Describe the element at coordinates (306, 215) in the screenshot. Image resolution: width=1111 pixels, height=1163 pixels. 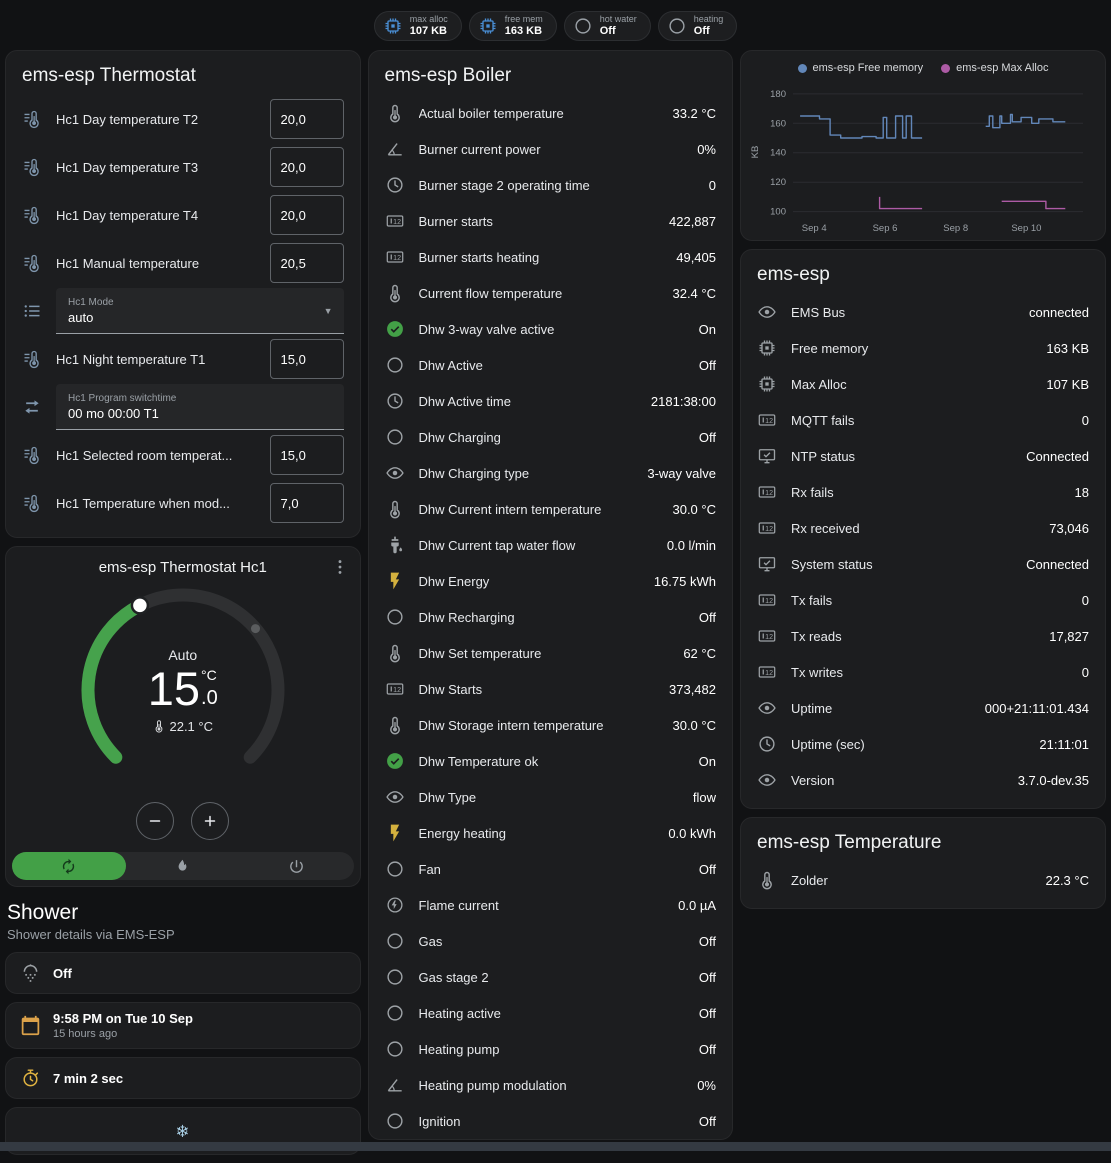
I see `hc1-day-temperature-t4-input: 20,0` at that location.